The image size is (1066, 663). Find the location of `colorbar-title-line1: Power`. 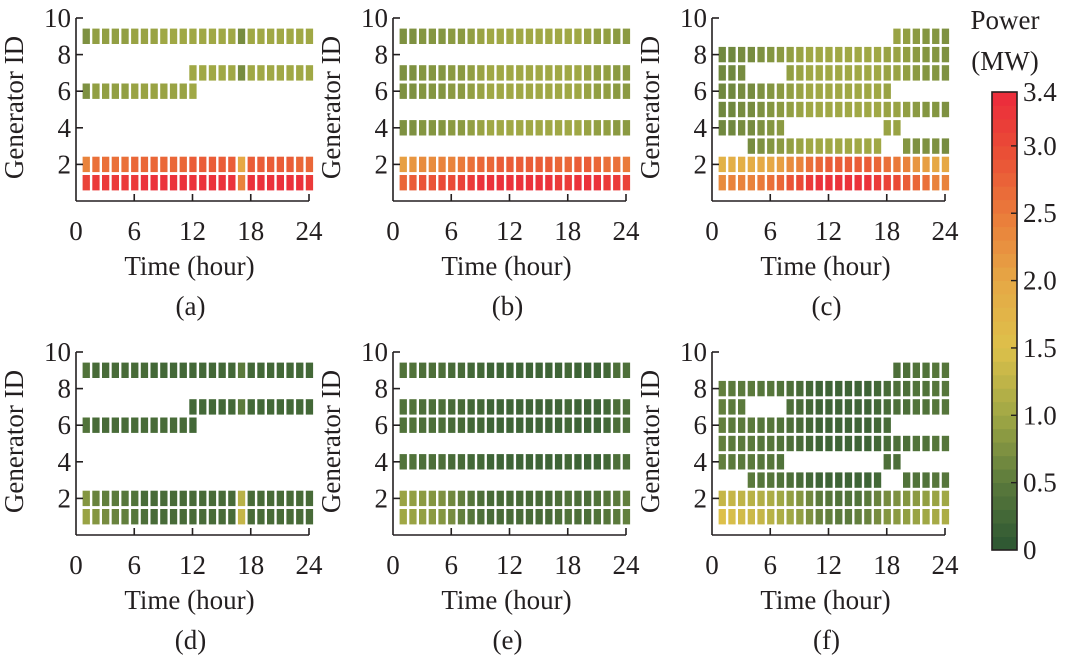

colorbar-title-line1: Power is located at coordinates (1005, 20).